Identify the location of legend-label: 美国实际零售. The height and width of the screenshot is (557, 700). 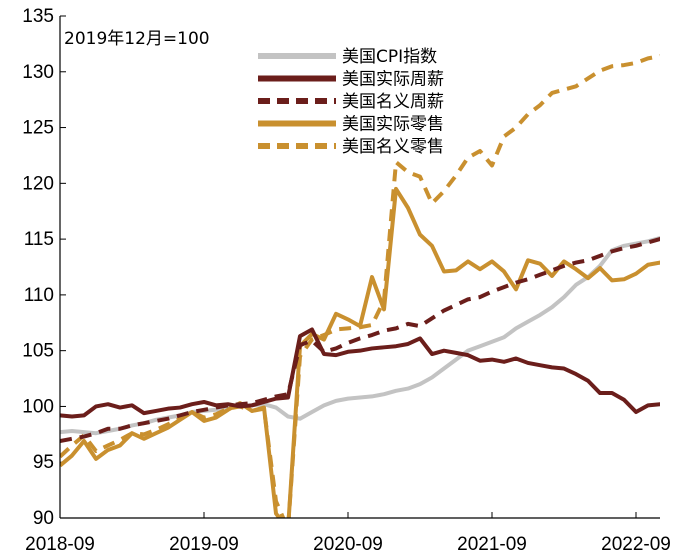
(393, 125).